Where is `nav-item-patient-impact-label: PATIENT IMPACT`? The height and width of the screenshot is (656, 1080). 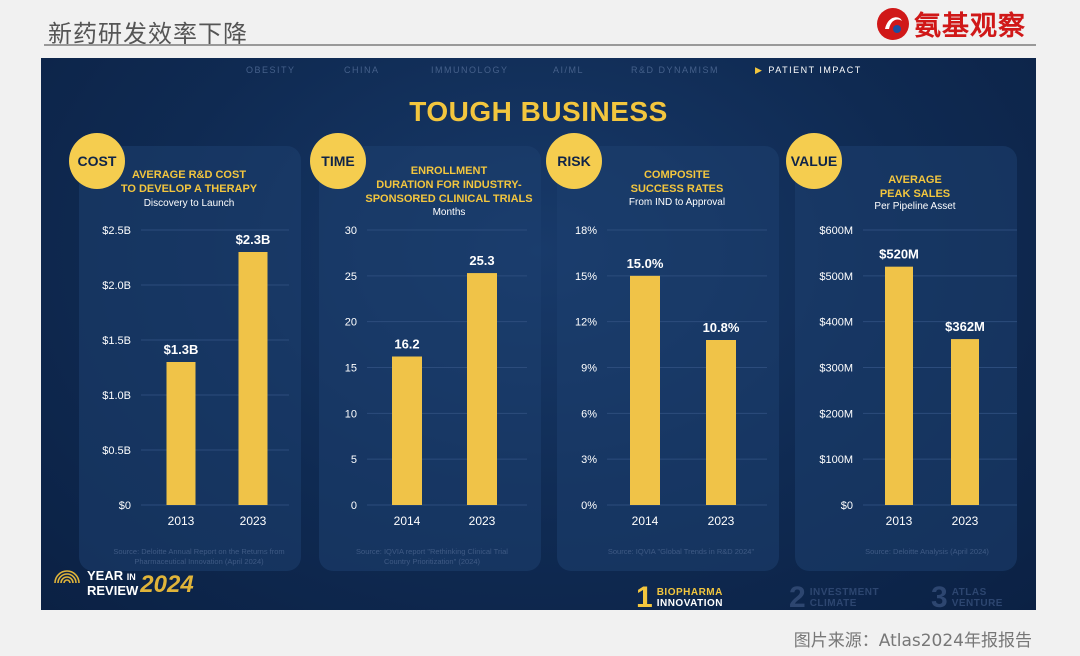 nav-item-patient-impact-label: PATIENT IMPACT is located at coordinates (815, 70).